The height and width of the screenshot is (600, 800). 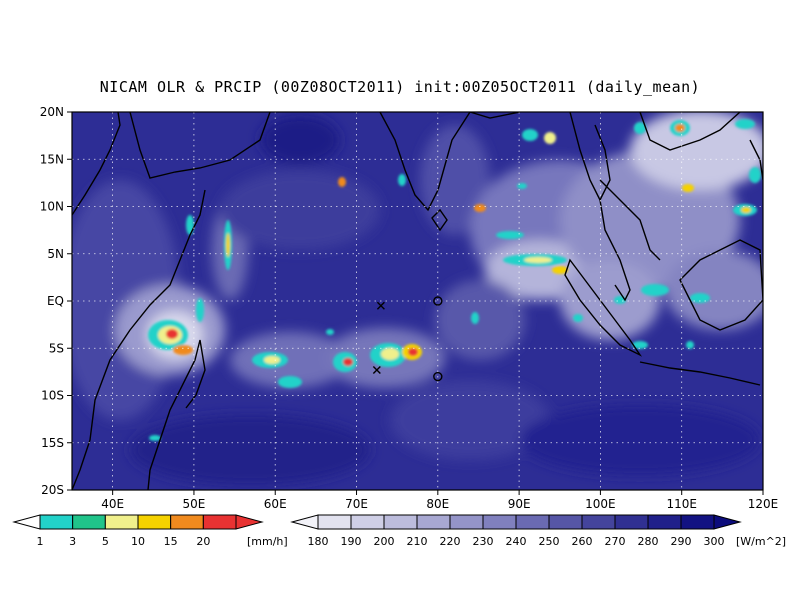 I want to click on lon-label: 110E, so click(x=681, y=504).